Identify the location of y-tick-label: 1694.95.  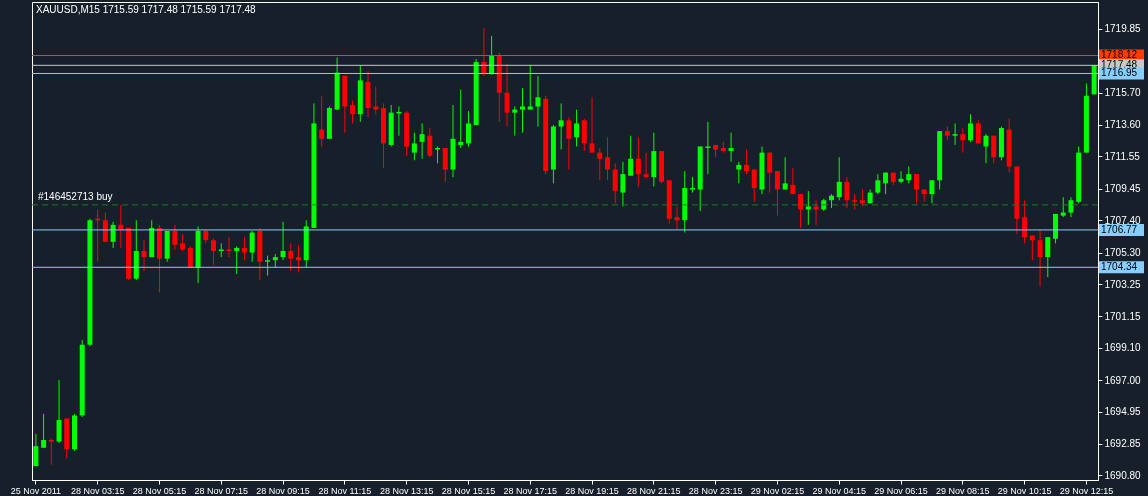
(1123, 412).